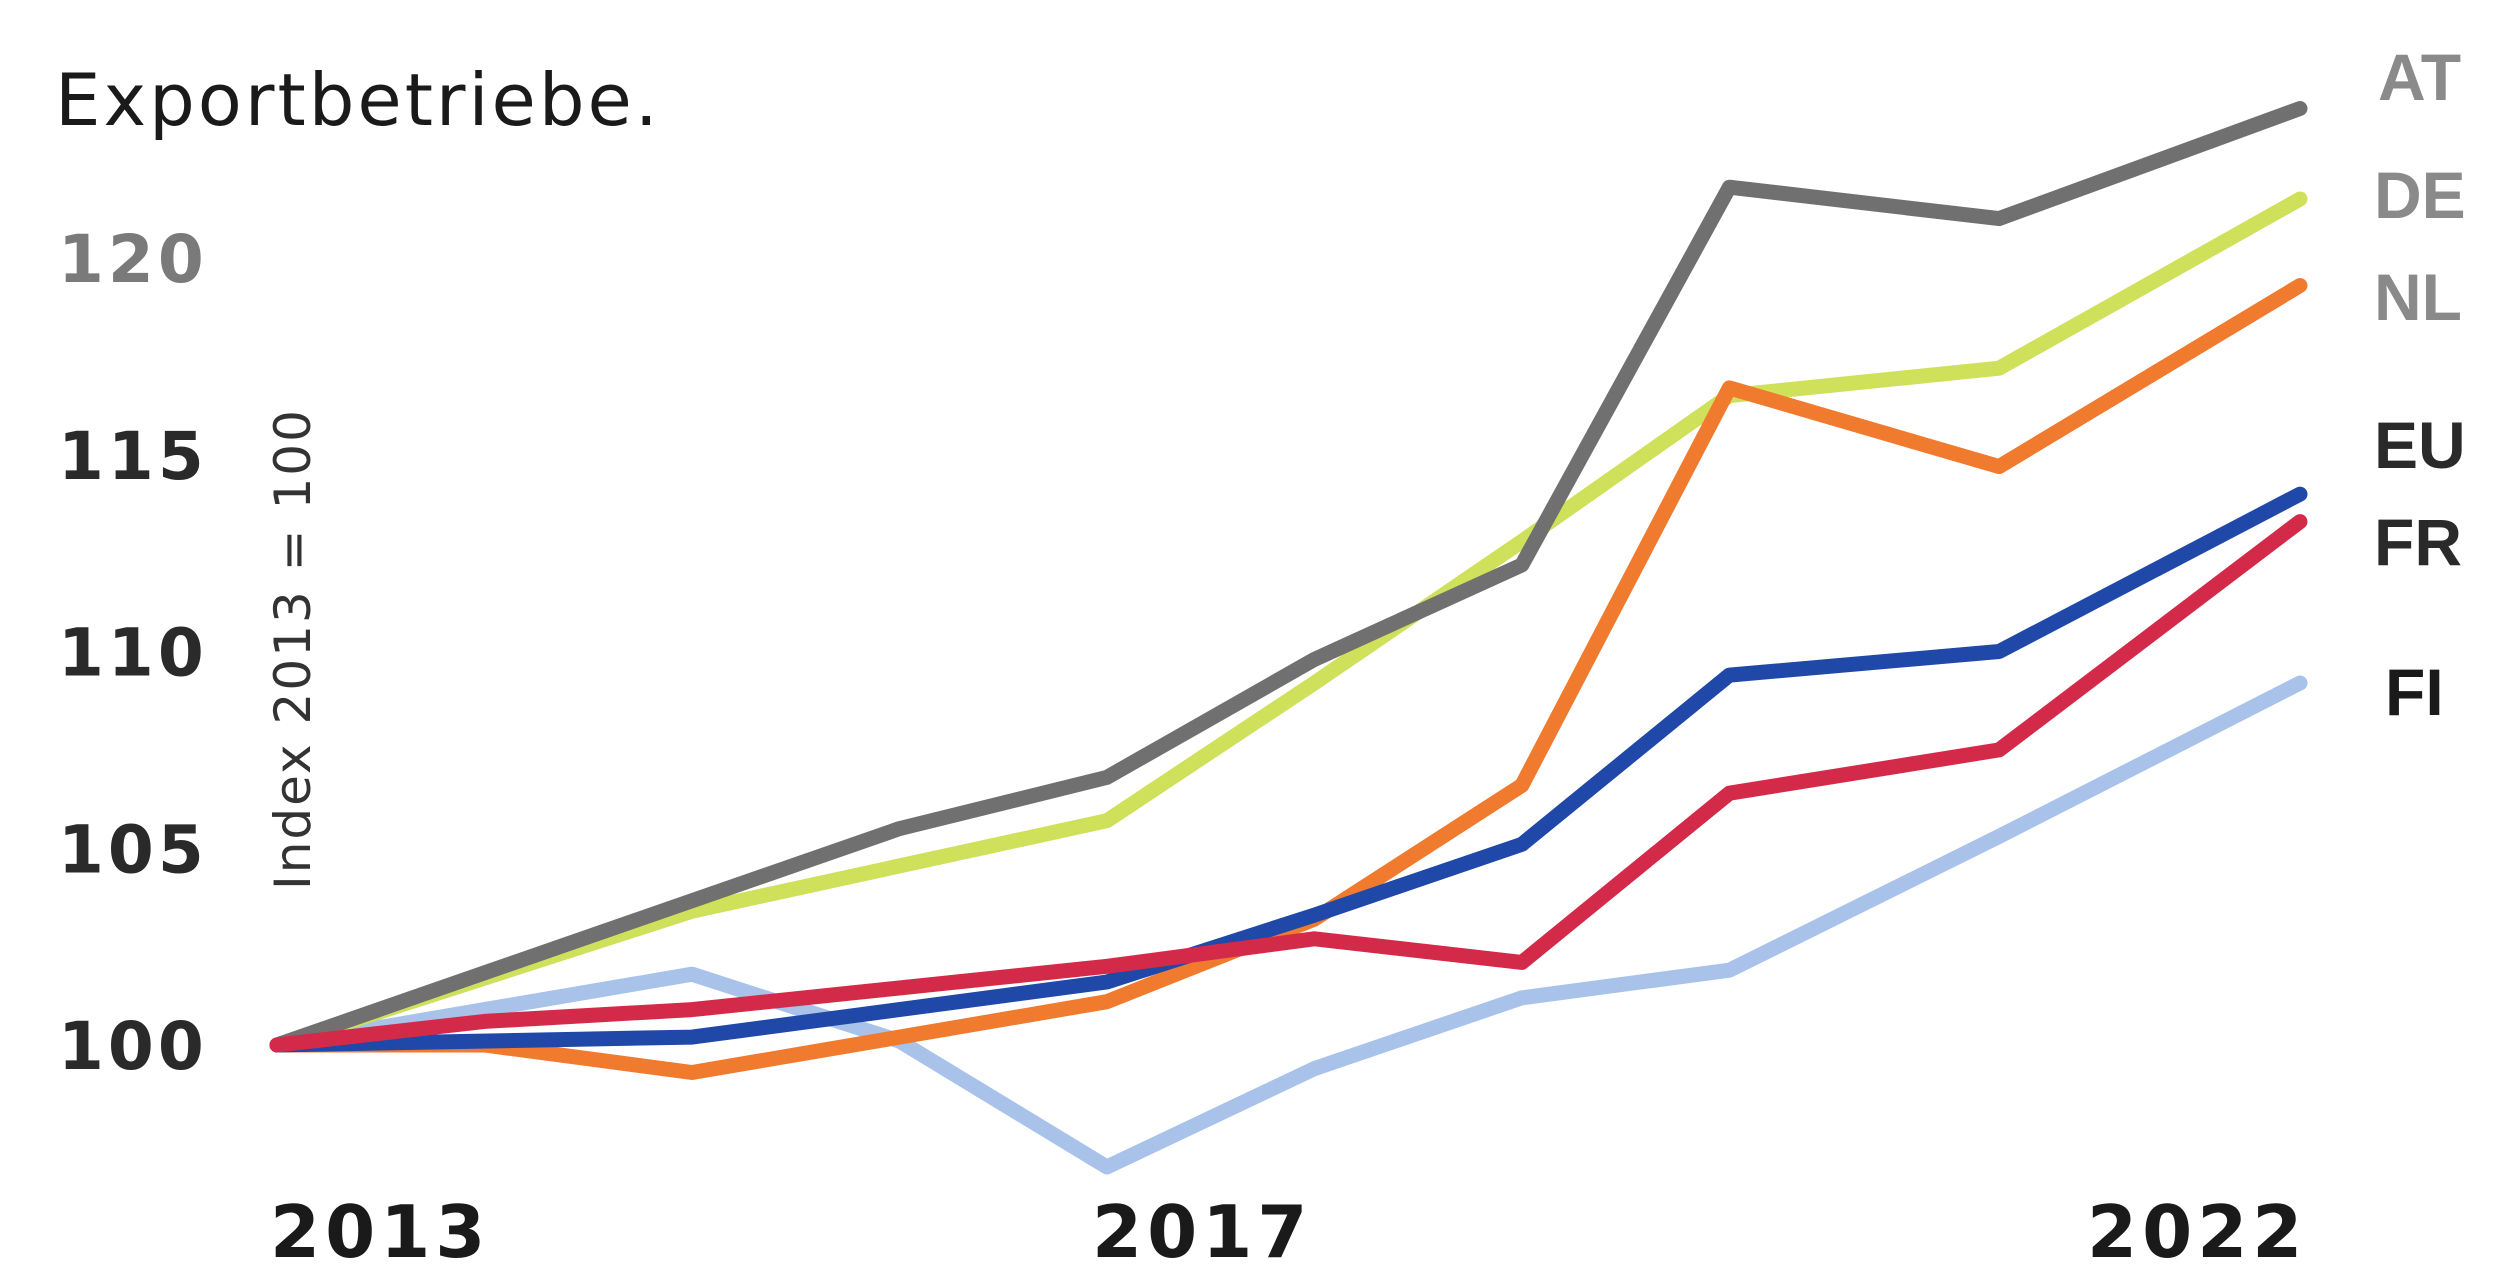 This screenshot has height=1272, width=2509. What do you see at coordinates (380, 1231) in the screenshot?
I see `x-tick-label: 2013` at bounding box center [380, 1231].